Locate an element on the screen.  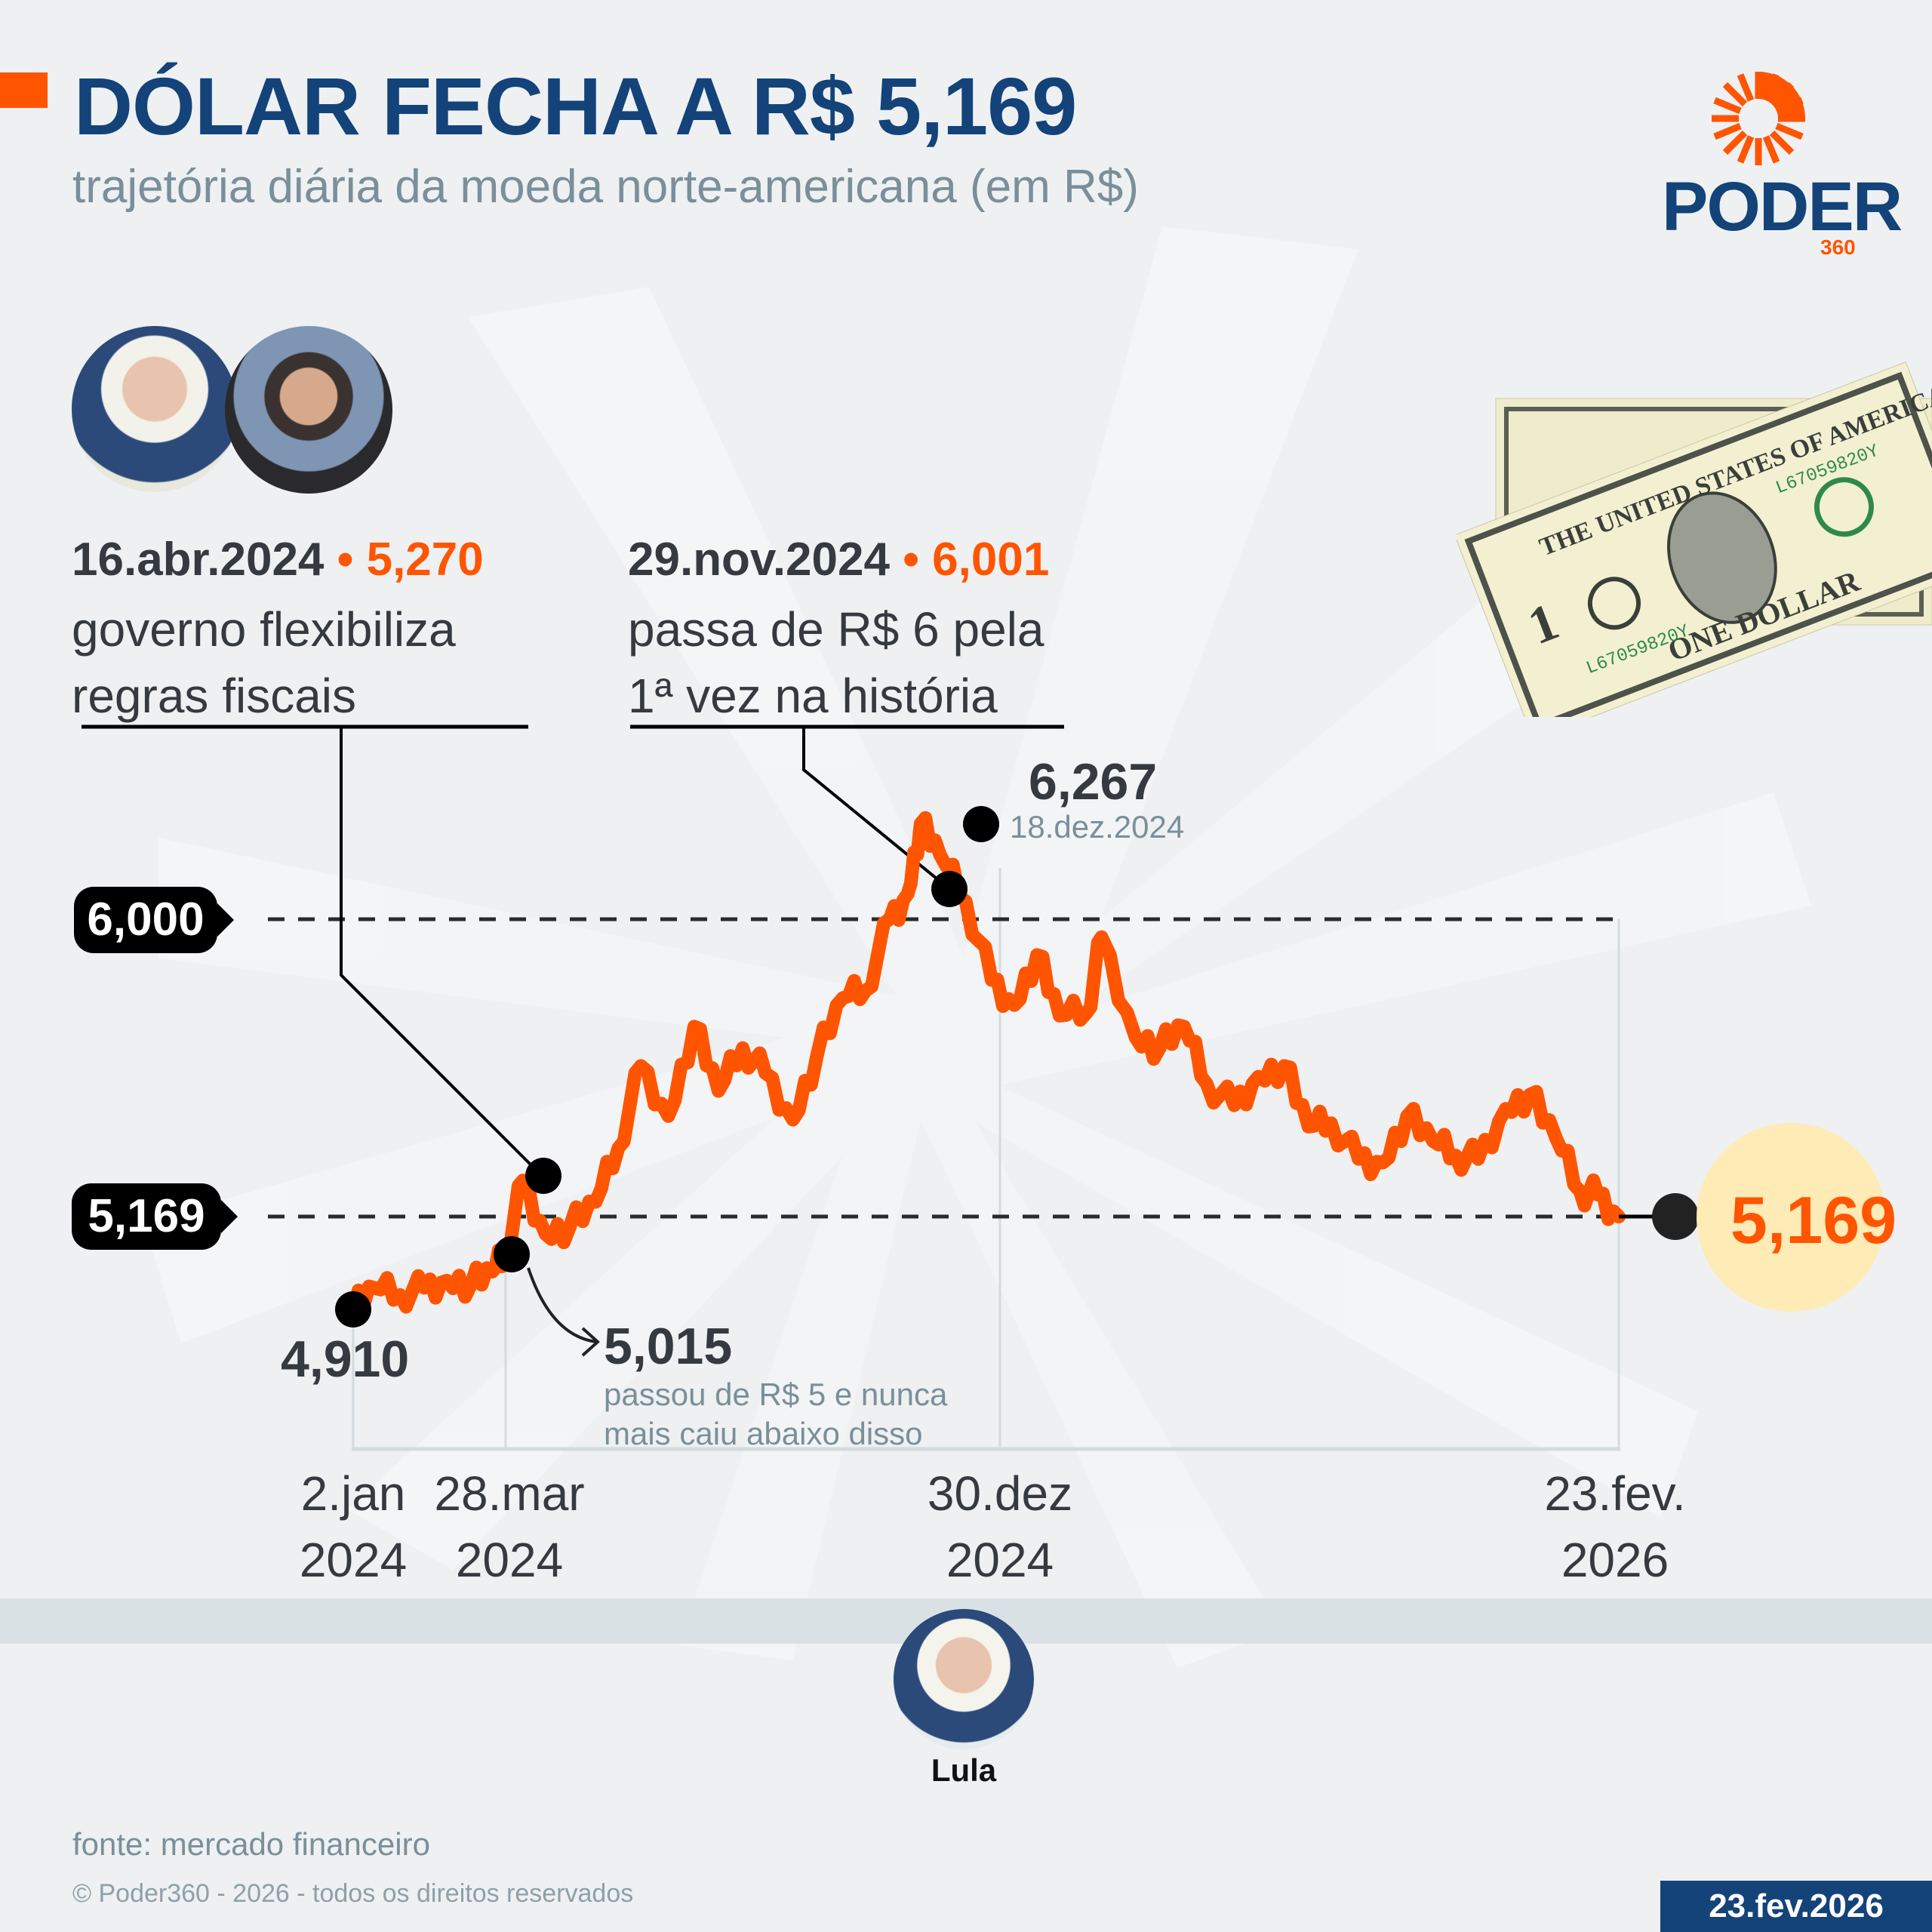
publish-date: 23.fev.2026 is located at coordinates (1796, 1906).